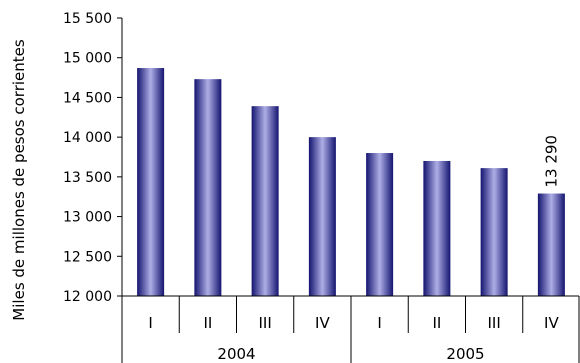 This screenshot has width=580, height=363. What do you see at coordinates (87, 138) in the screenshot?
I see `y-tick-label: 14 000` at bounding box center [87, 138].